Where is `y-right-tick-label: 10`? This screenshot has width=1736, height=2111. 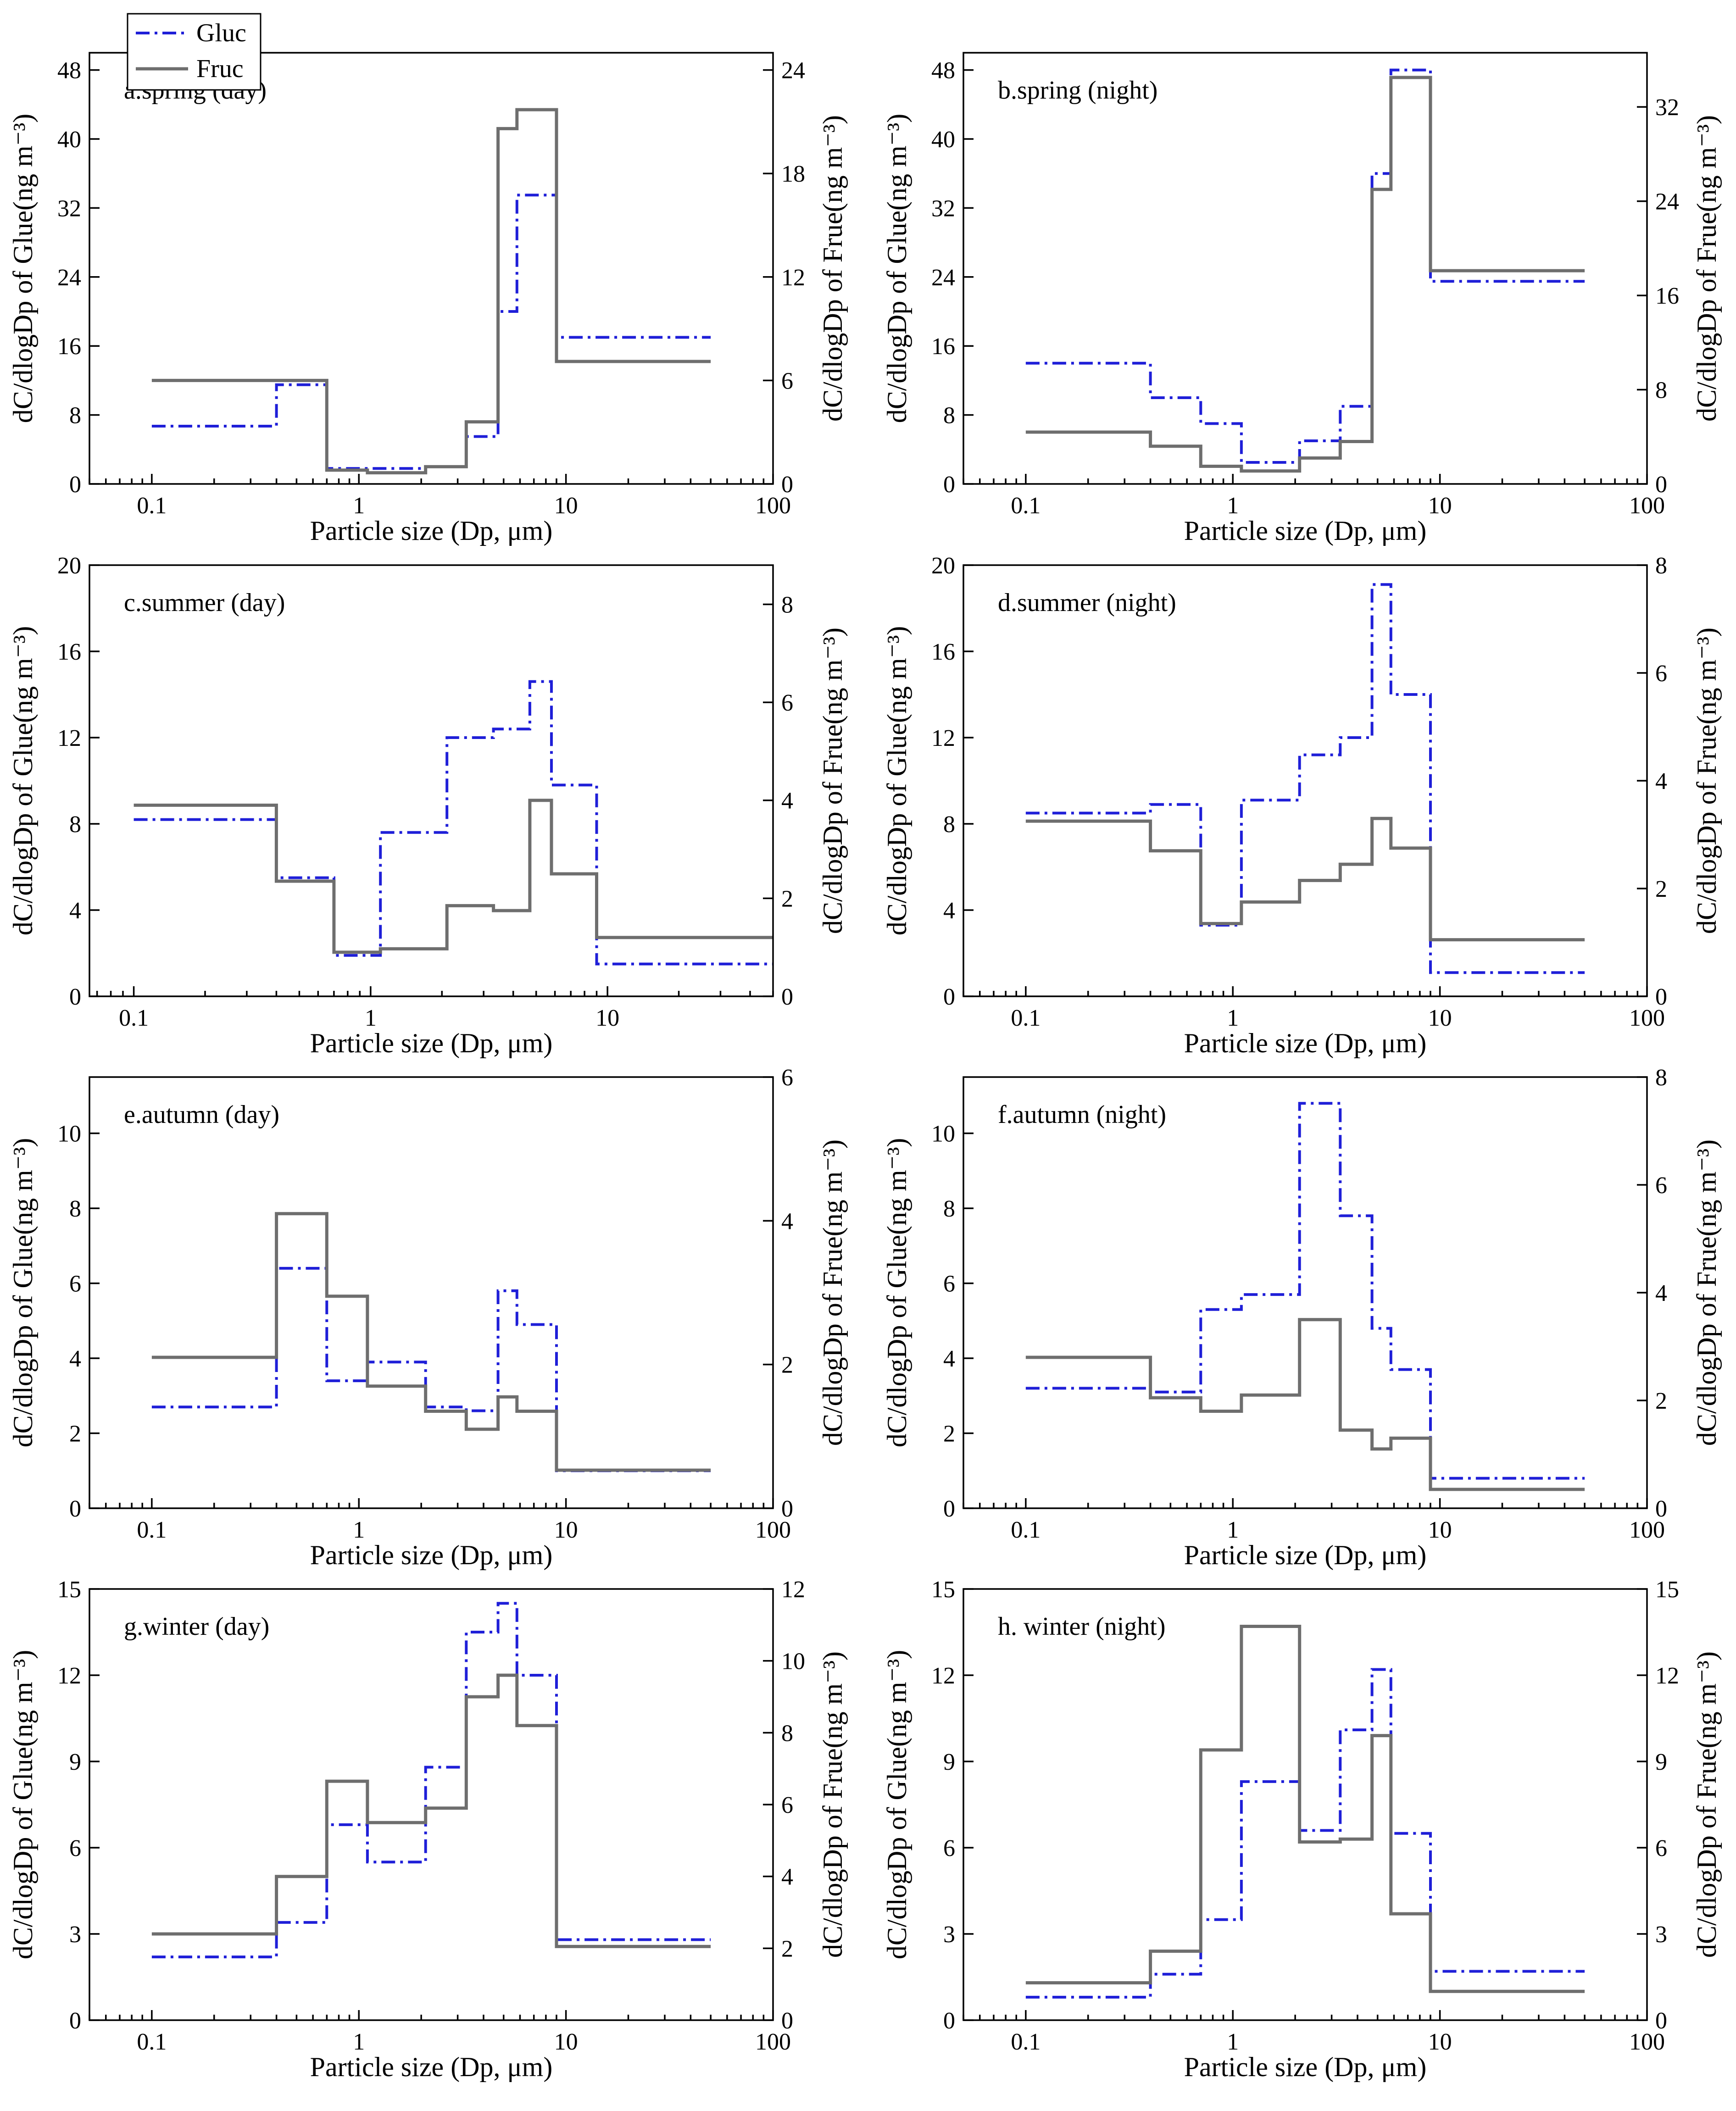
y-right-tick-label: 10 is located at coordinates (793, 1662).